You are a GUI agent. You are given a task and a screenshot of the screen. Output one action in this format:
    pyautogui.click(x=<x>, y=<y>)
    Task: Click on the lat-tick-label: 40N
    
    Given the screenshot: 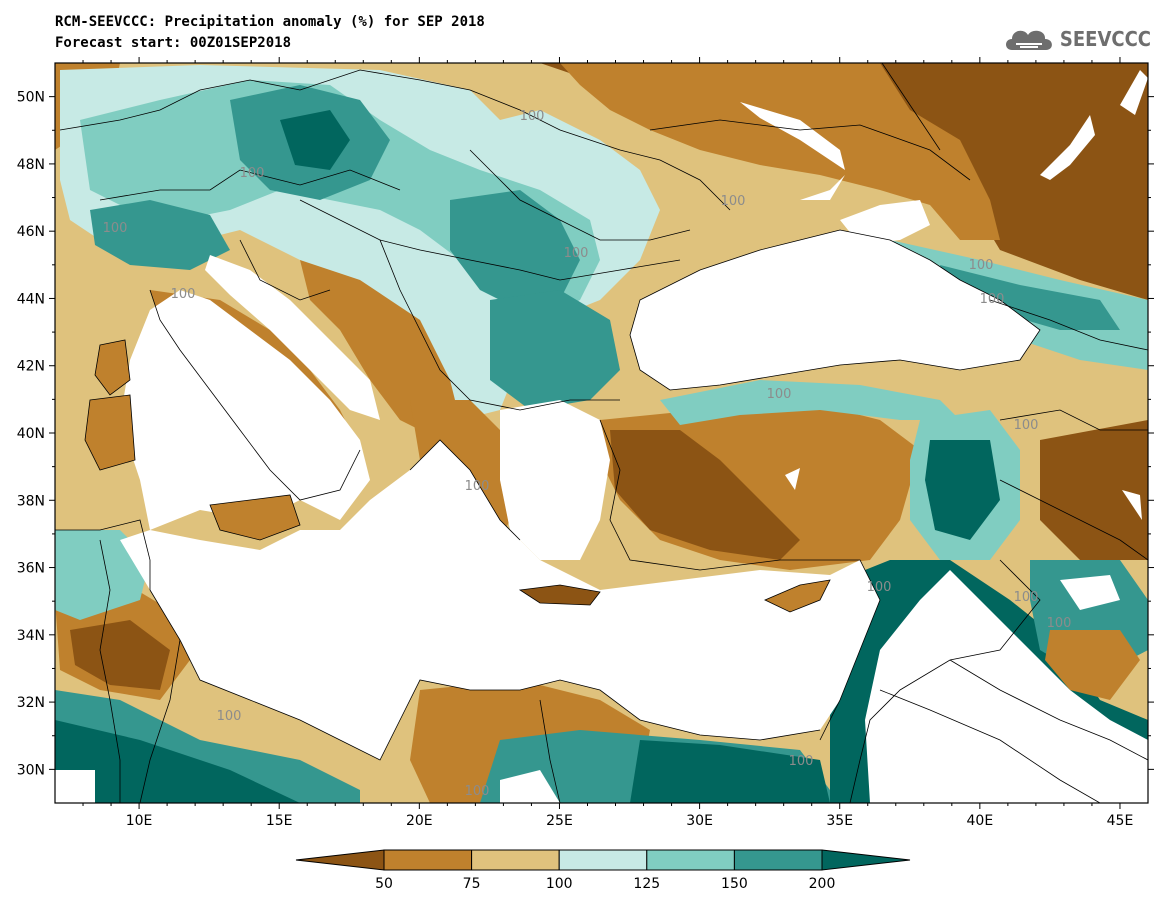 What is the action you would take?
    pyautogui.click(x=31, y=434)
    